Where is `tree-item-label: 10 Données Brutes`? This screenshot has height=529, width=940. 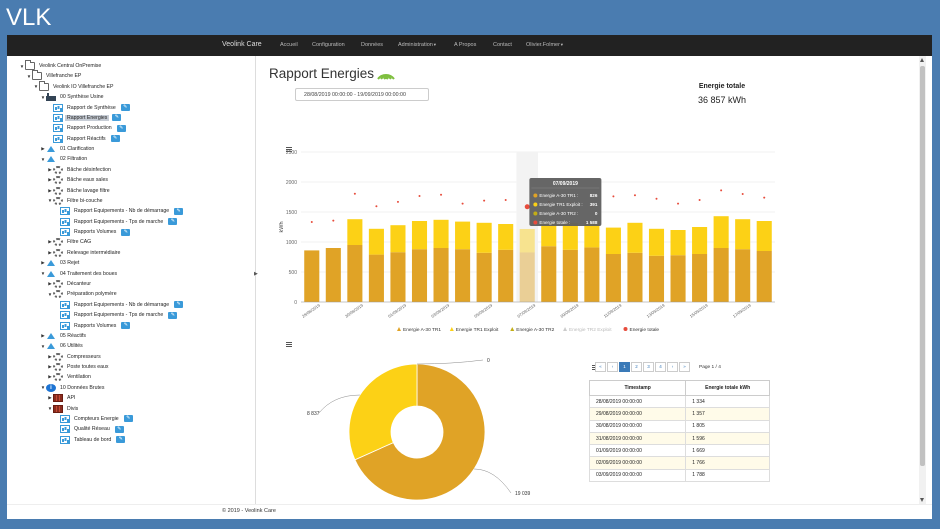 tree-item-label: 10 Données Brutes is located at coordinates (82, 387).